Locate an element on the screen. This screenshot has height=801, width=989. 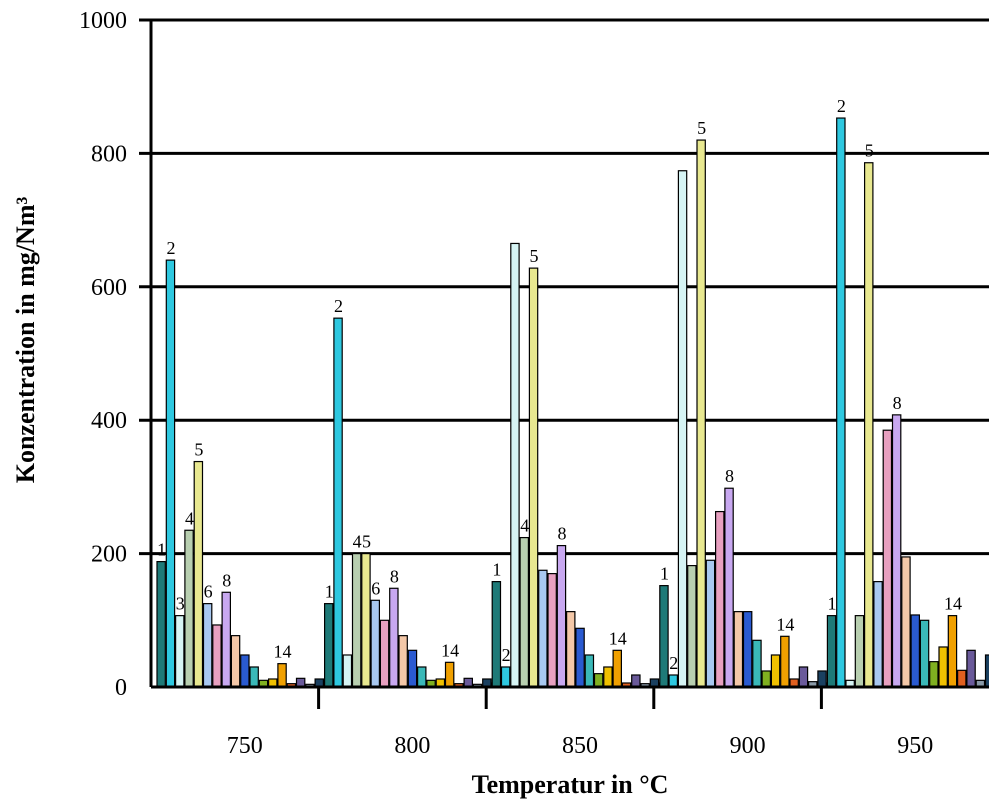
bar-800-s10 is located at coordinates (412, 668).